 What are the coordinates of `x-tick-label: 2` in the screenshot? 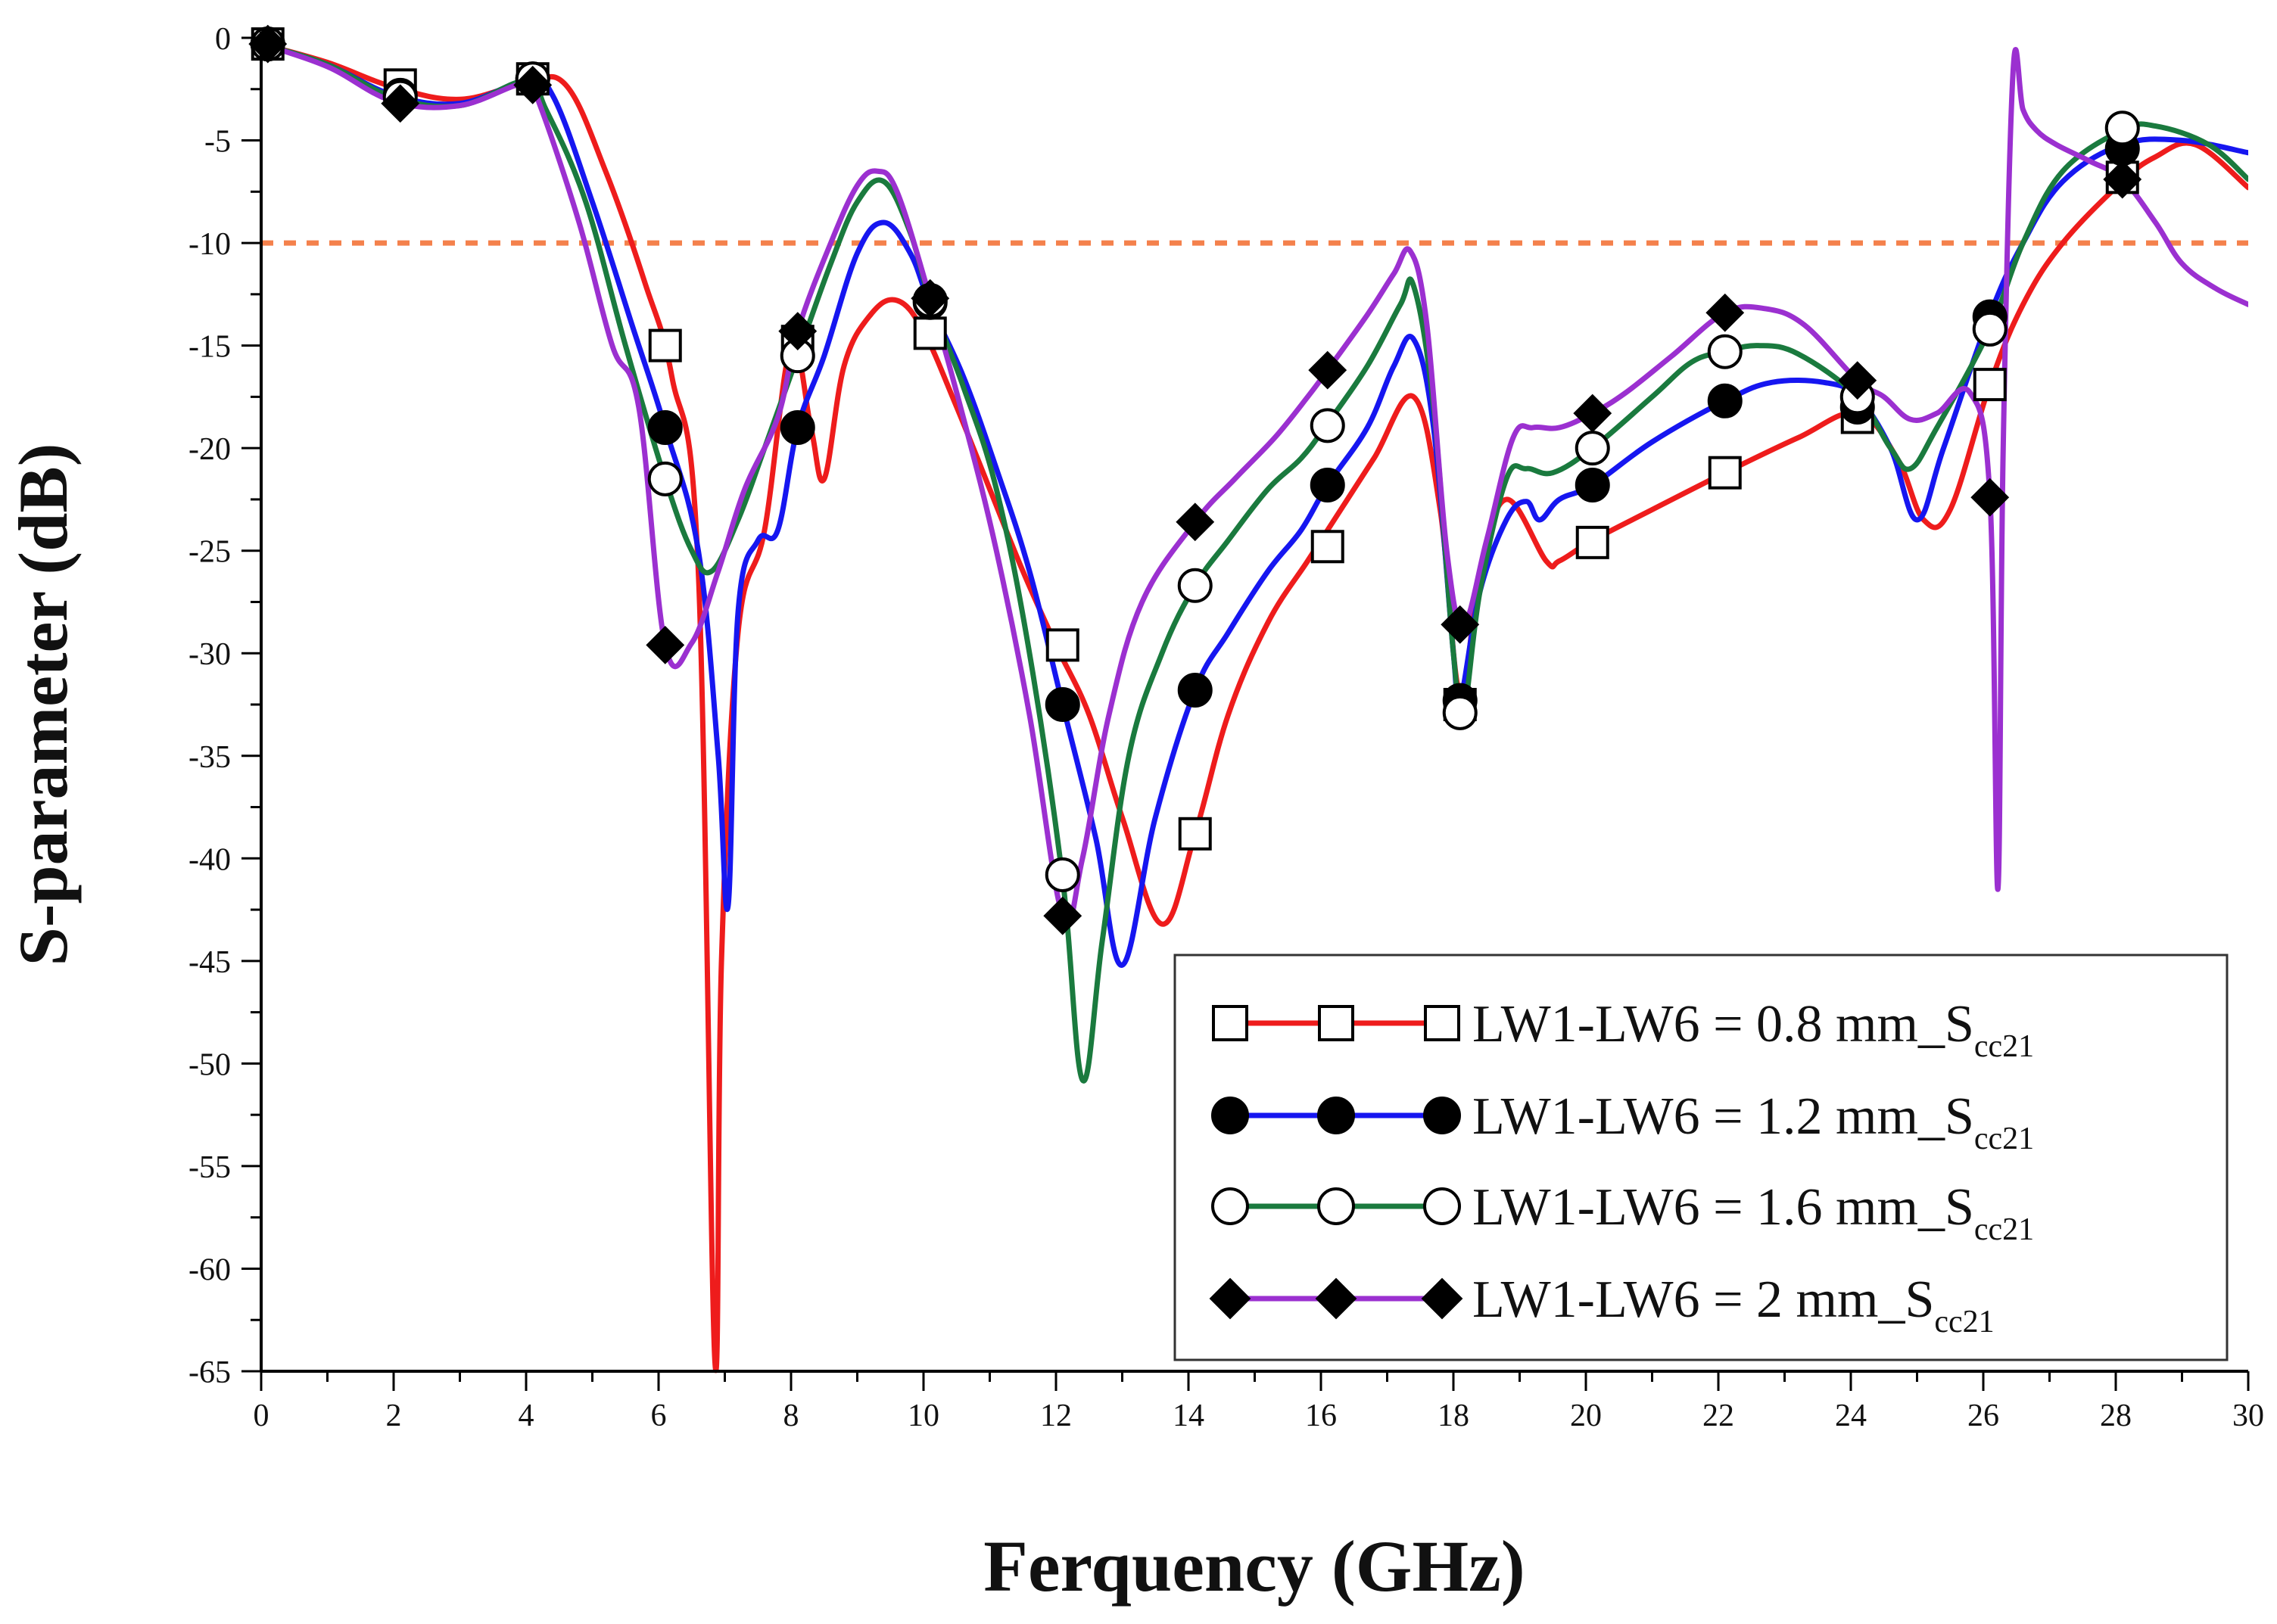 It's located at (394, 1415).